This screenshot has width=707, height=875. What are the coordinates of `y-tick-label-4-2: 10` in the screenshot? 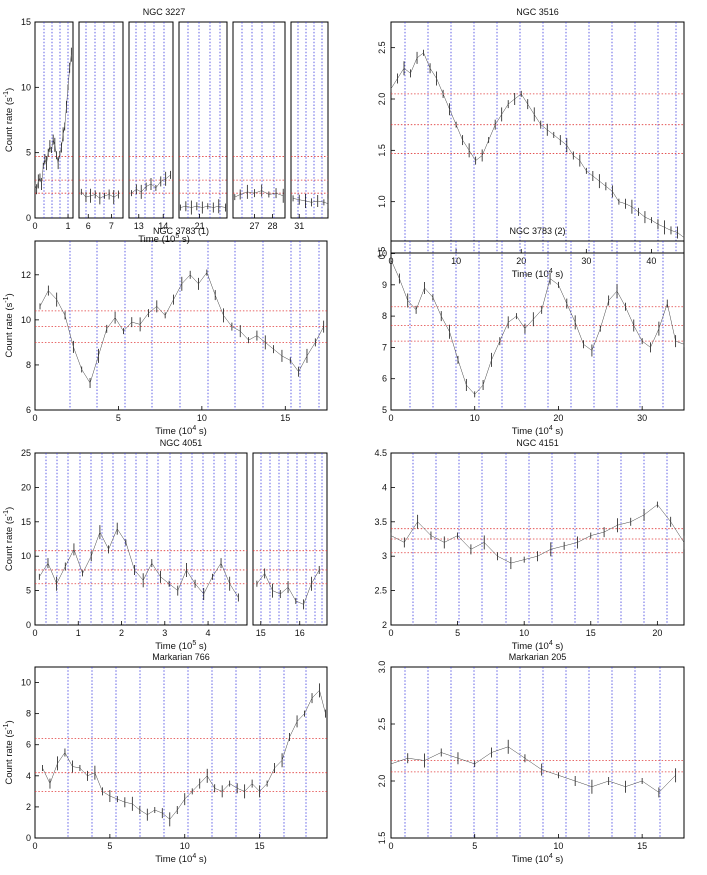 It's located at (26, 556).